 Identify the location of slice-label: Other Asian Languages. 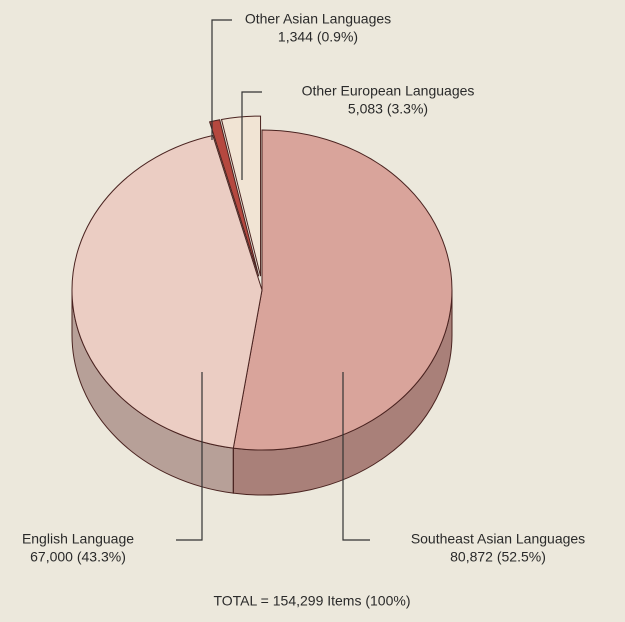
(318, 19).